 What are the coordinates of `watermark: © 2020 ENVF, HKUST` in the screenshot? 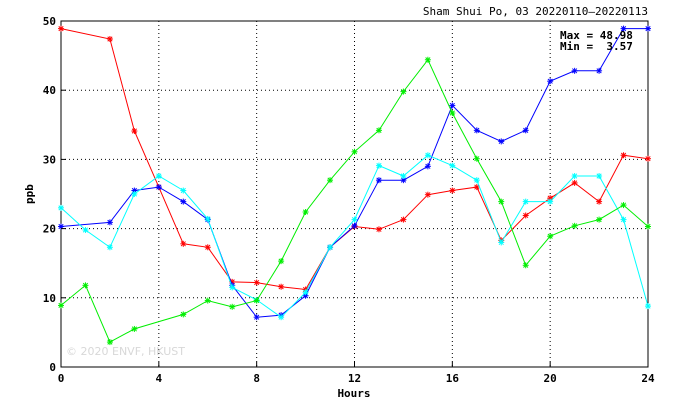 It's located at (125, 351).